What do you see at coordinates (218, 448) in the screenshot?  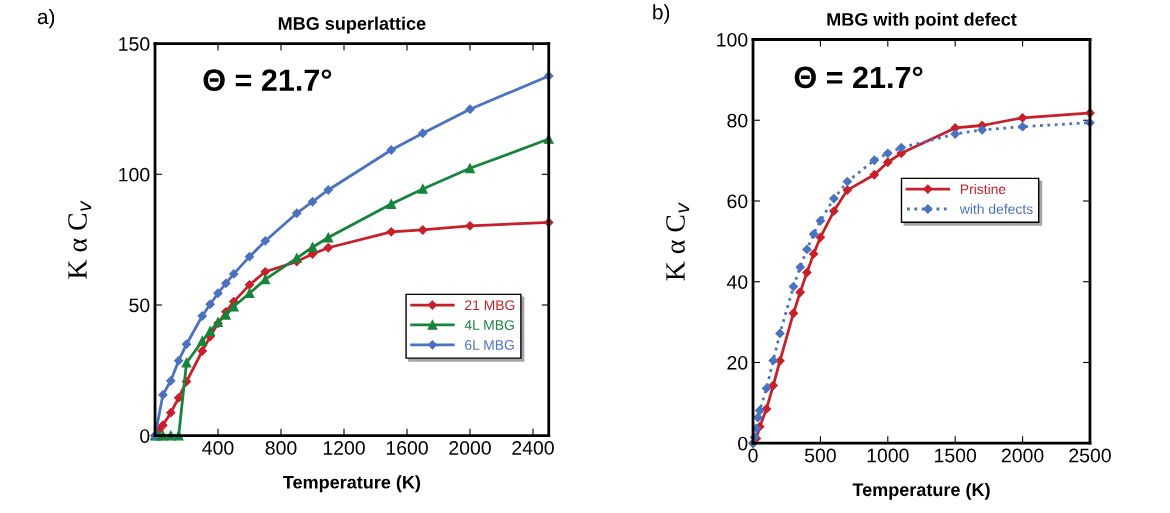 I see `x-tick-label: 400` at bounding box center [218, 448].